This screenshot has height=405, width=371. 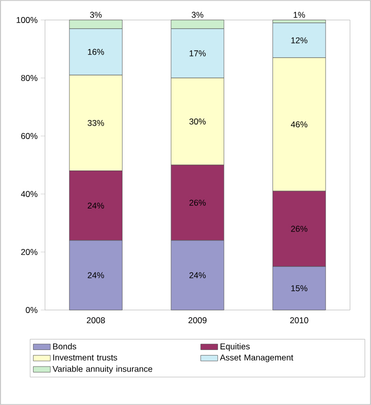 I want to click on data-label: 16%, so click(x=96, y=51).